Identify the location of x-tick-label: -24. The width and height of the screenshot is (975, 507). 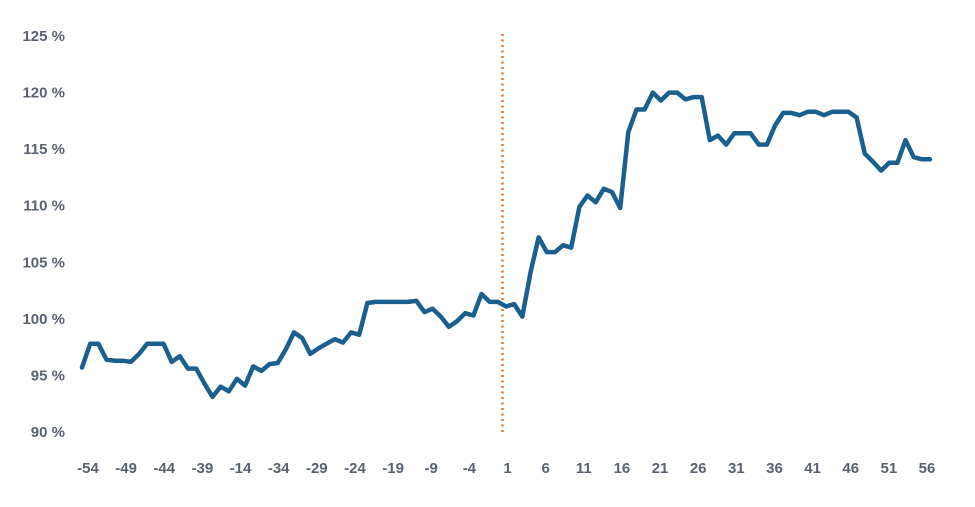
(355, 468).